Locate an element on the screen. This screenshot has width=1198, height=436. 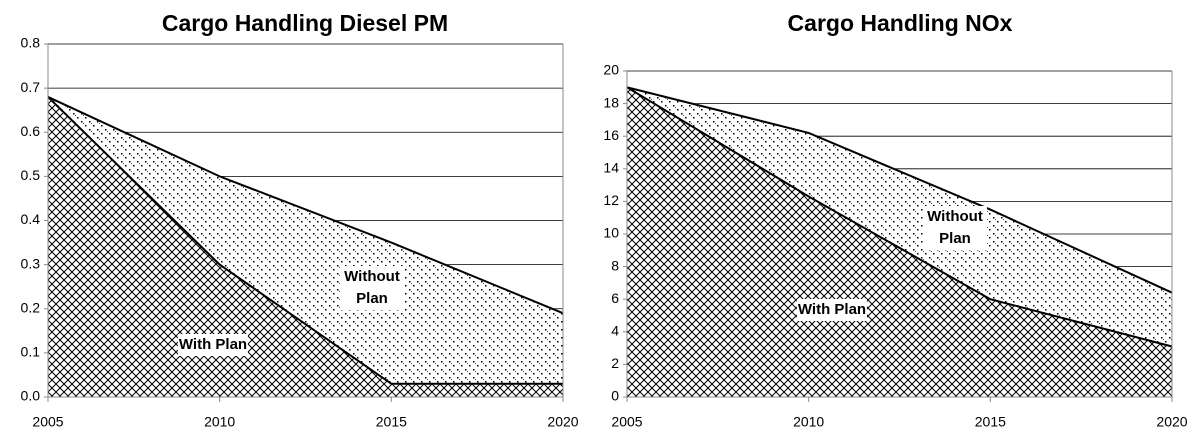
chart-title: Cargo Handling NOx is located at coordinates (900, 23).